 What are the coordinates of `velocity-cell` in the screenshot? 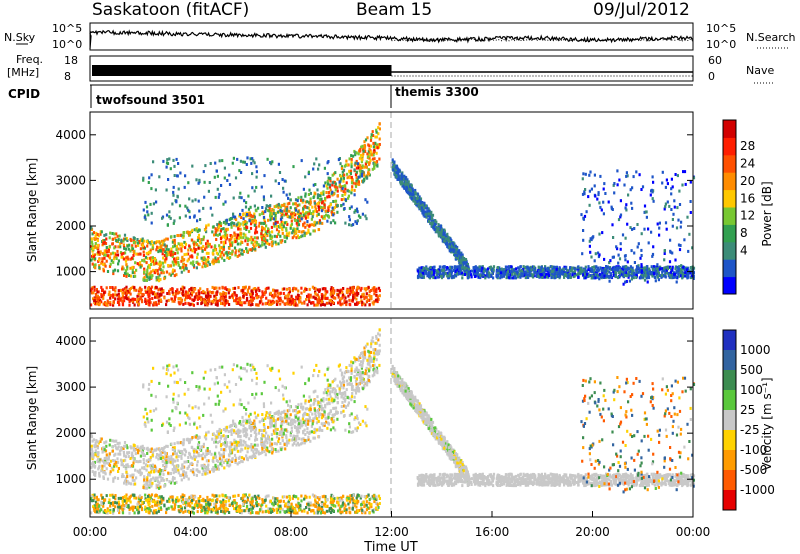 It's located at (245, 448).